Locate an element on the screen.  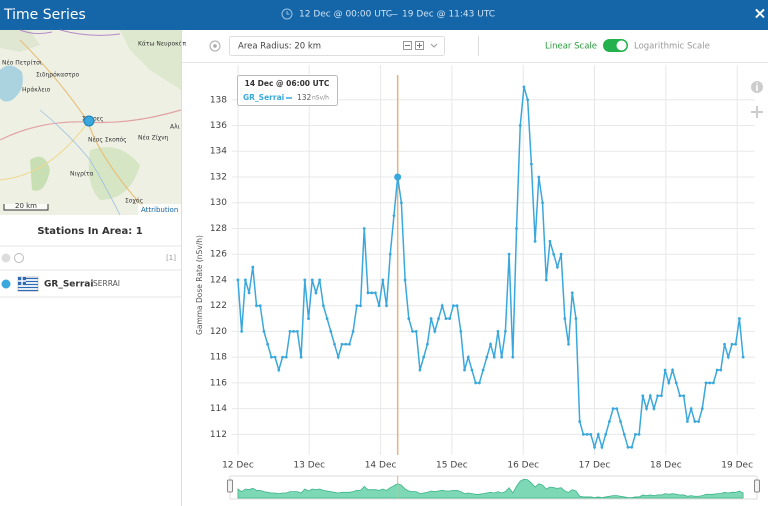
station-dot is located at coordinates (6, 284).